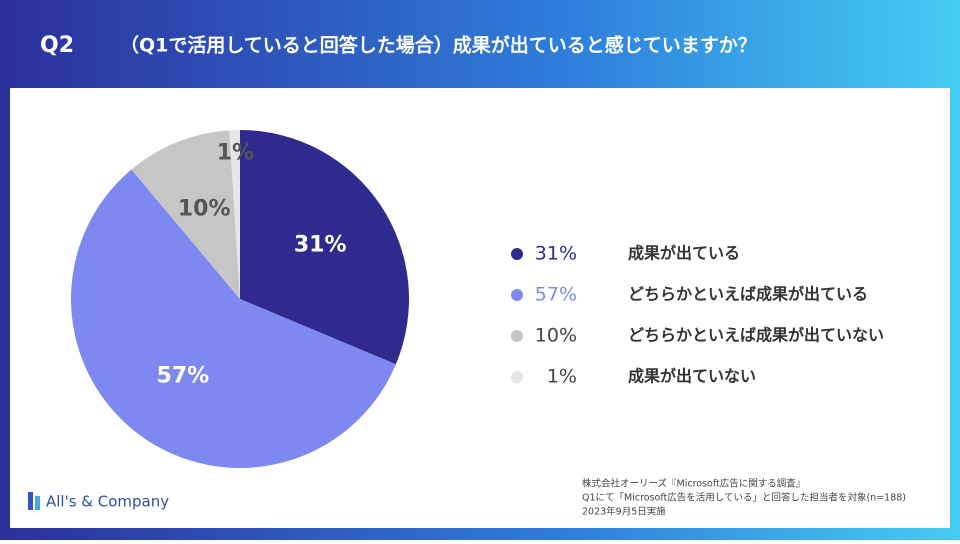 The width and height of the screenshot is (960, 544). What do you see at coordinates (556, 295) in the screenshot?
I see `legend-value: 57%` at bounding box center [556, 295].